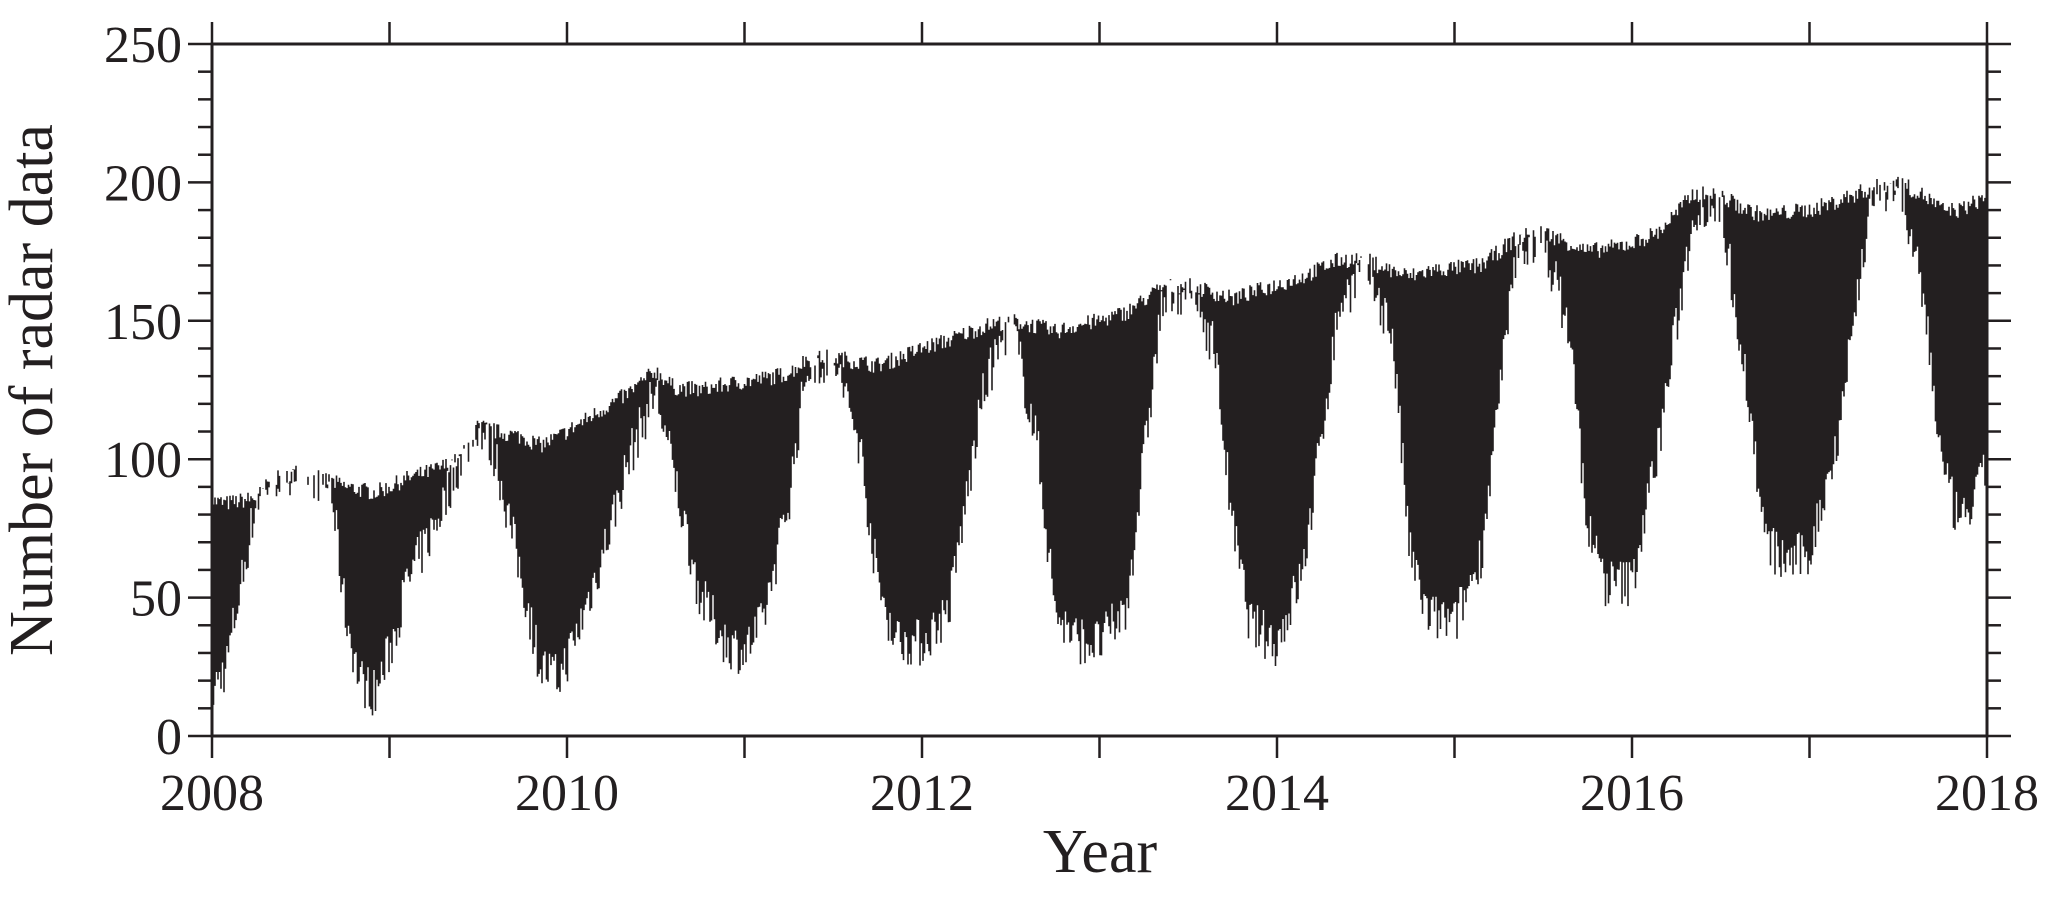 The image size is (2067, 897). I want to click on y-axis-title: Number of radar data, so click(33, 390).